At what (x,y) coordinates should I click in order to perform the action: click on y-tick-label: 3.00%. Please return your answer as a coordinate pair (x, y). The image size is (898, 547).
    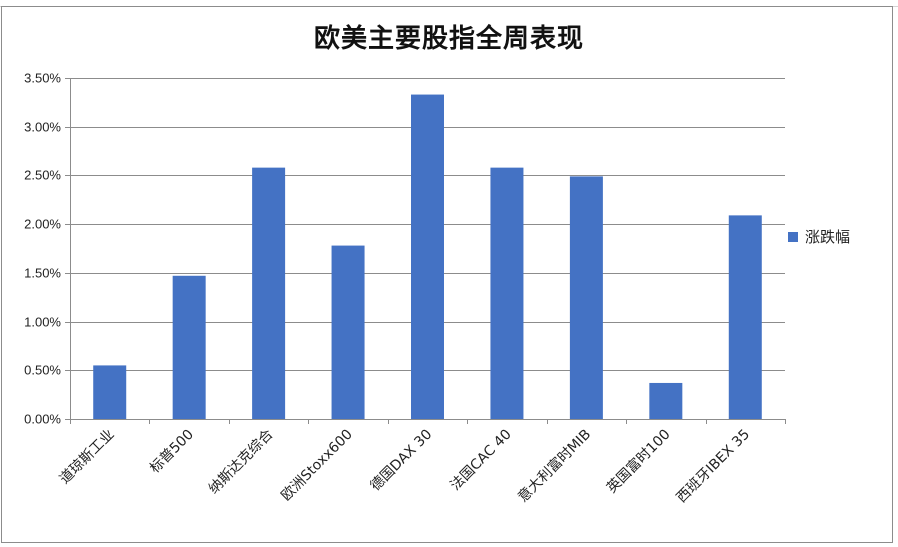
    Looking at the image, I should click on (42, 127).